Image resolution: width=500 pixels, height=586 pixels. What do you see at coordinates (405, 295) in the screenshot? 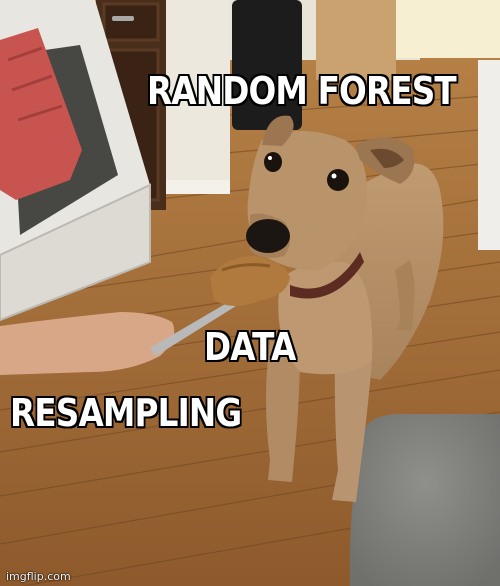
I see `dog-leg-back` at bounding box center [405, 295].